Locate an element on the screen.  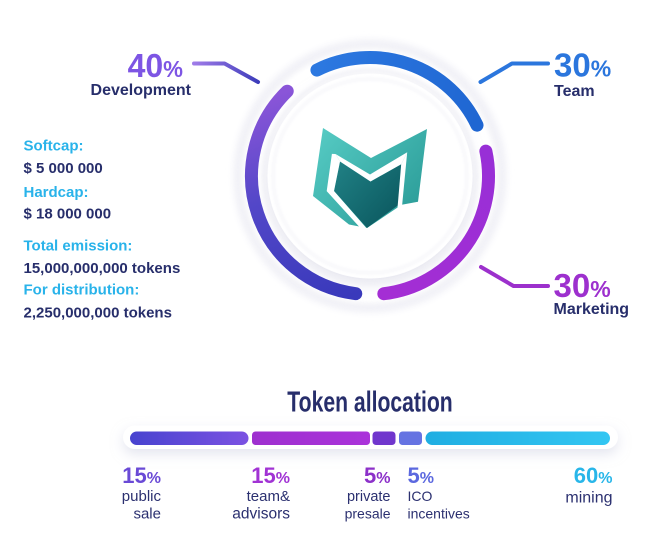
svg-text: Development is located at coordinates (141, 90).